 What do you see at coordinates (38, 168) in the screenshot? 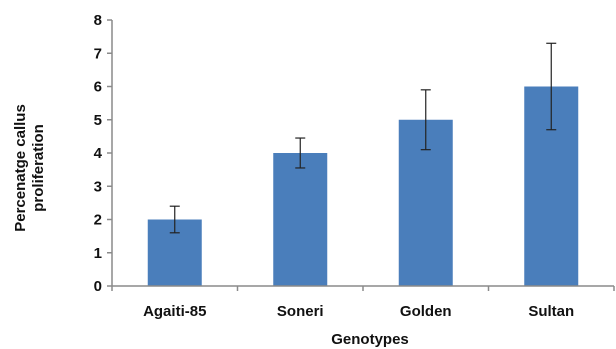
I see `y-axis-title-line-2: proliferation` at bounding box center [38, 168].